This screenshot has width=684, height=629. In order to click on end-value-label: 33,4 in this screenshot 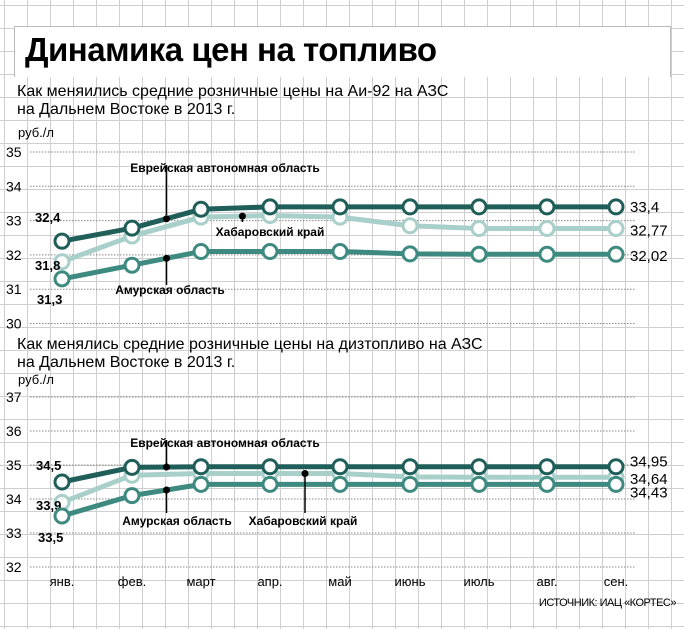, I will do `click(644, 207)`.